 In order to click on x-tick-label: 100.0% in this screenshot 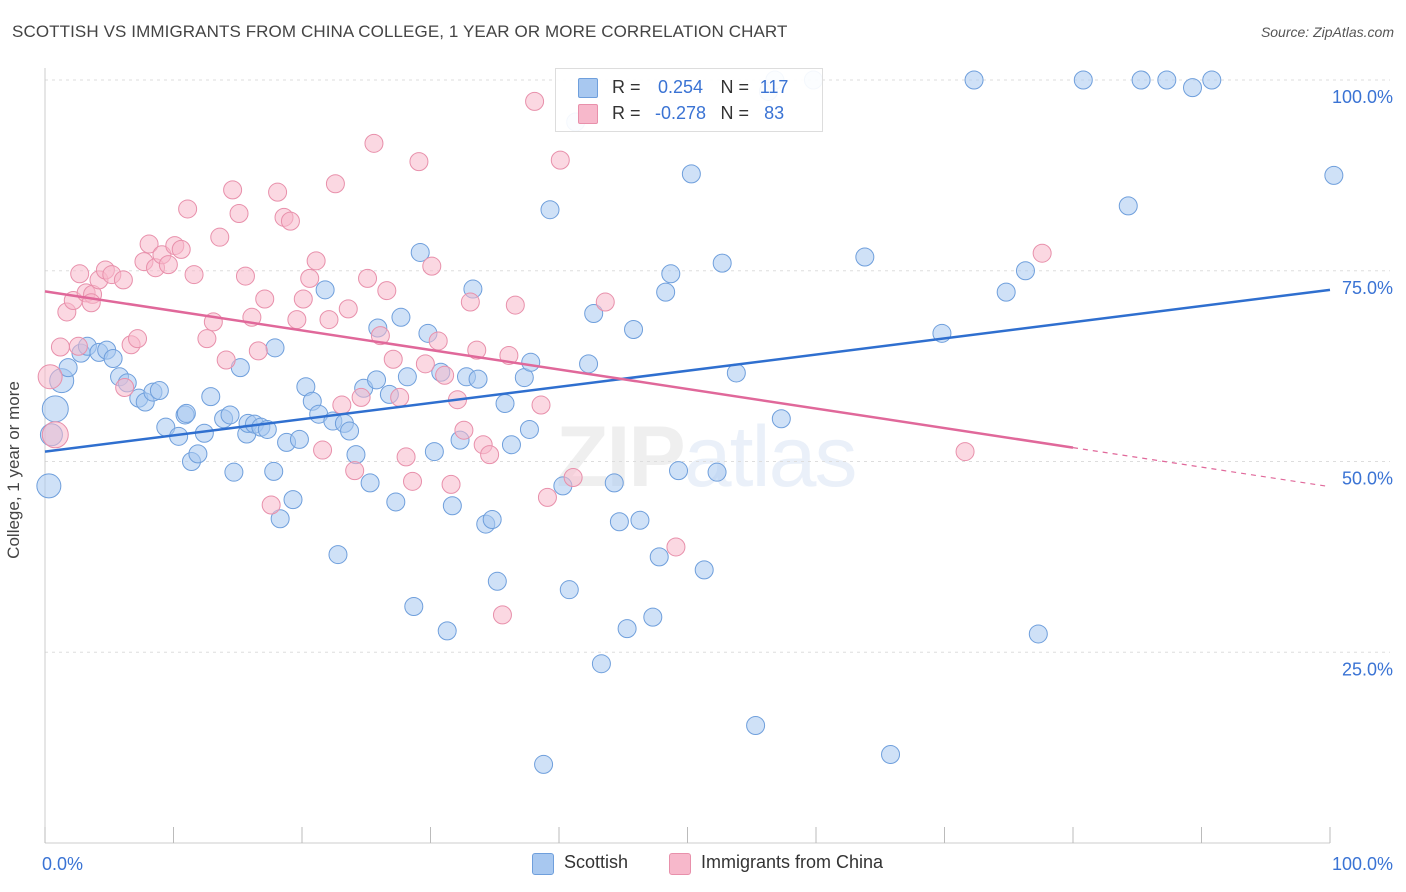, I will do `click(1362, 864)`.